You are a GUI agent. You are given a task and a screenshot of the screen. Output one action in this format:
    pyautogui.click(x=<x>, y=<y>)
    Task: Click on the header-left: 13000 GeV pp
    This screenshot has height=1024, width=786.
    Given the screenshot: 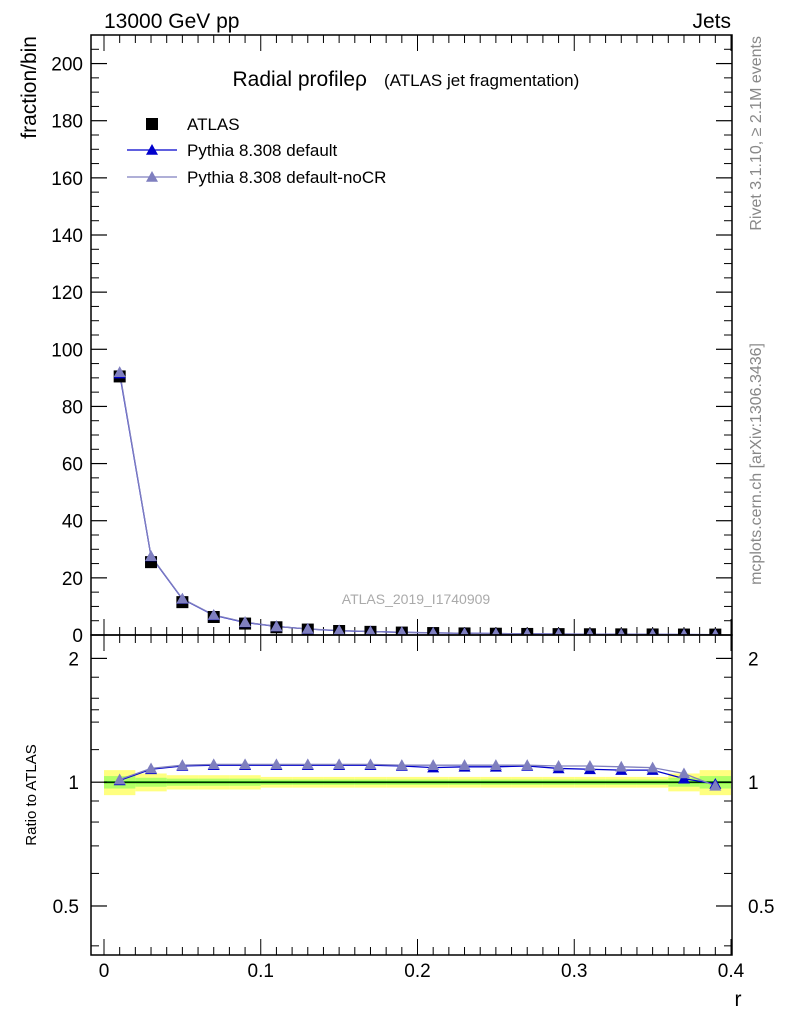 What is the action you would take?
    pyautogui.click(x=171, y=21)
    